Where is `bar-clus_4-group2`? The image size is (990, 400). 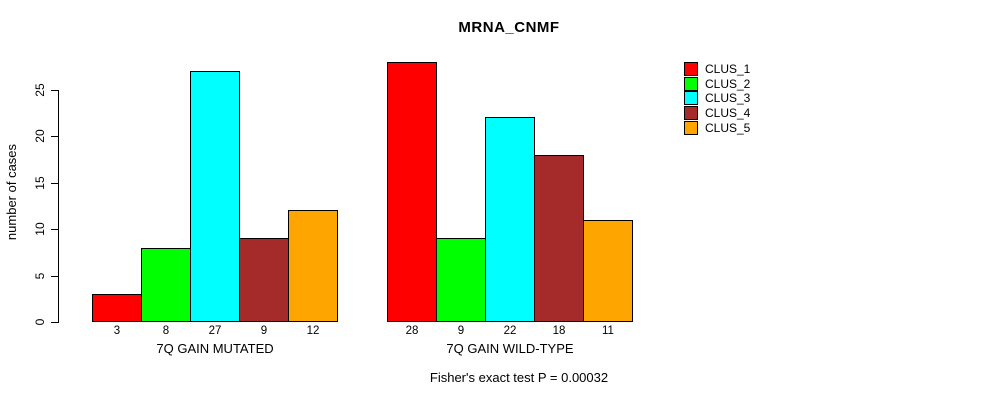
bar-clus_4-group2 is located at coordinates (559, 238).